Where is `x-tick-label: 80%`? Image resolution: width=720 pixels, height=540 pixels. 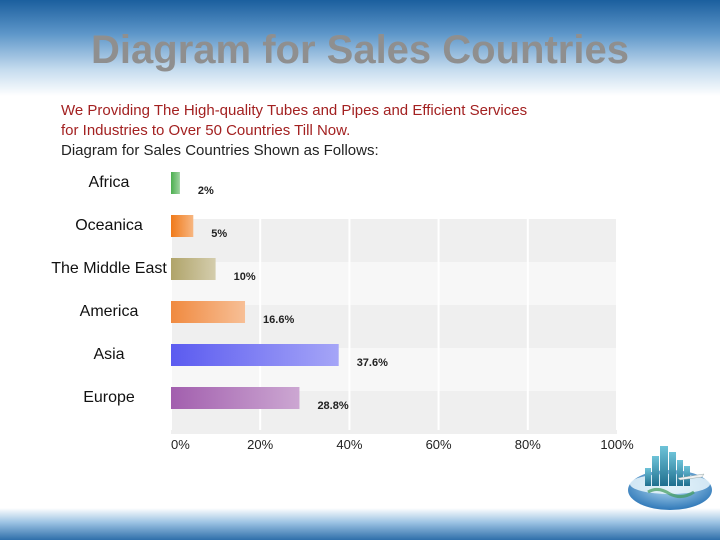 x-tick-label: 80% is located at coordinates (527, 444).